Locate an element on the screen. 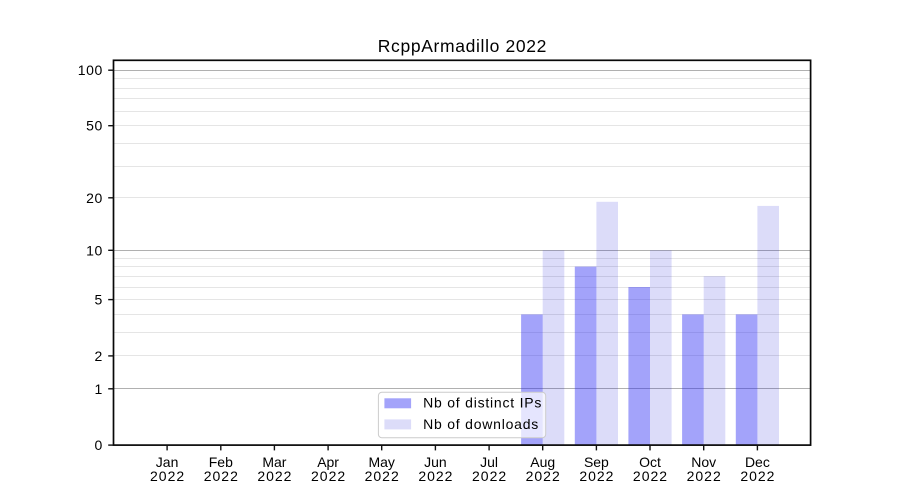 Image resolution: width=900 pixels, height=500 pixels. svg-text: Feb is located at coordinates (221, 462).